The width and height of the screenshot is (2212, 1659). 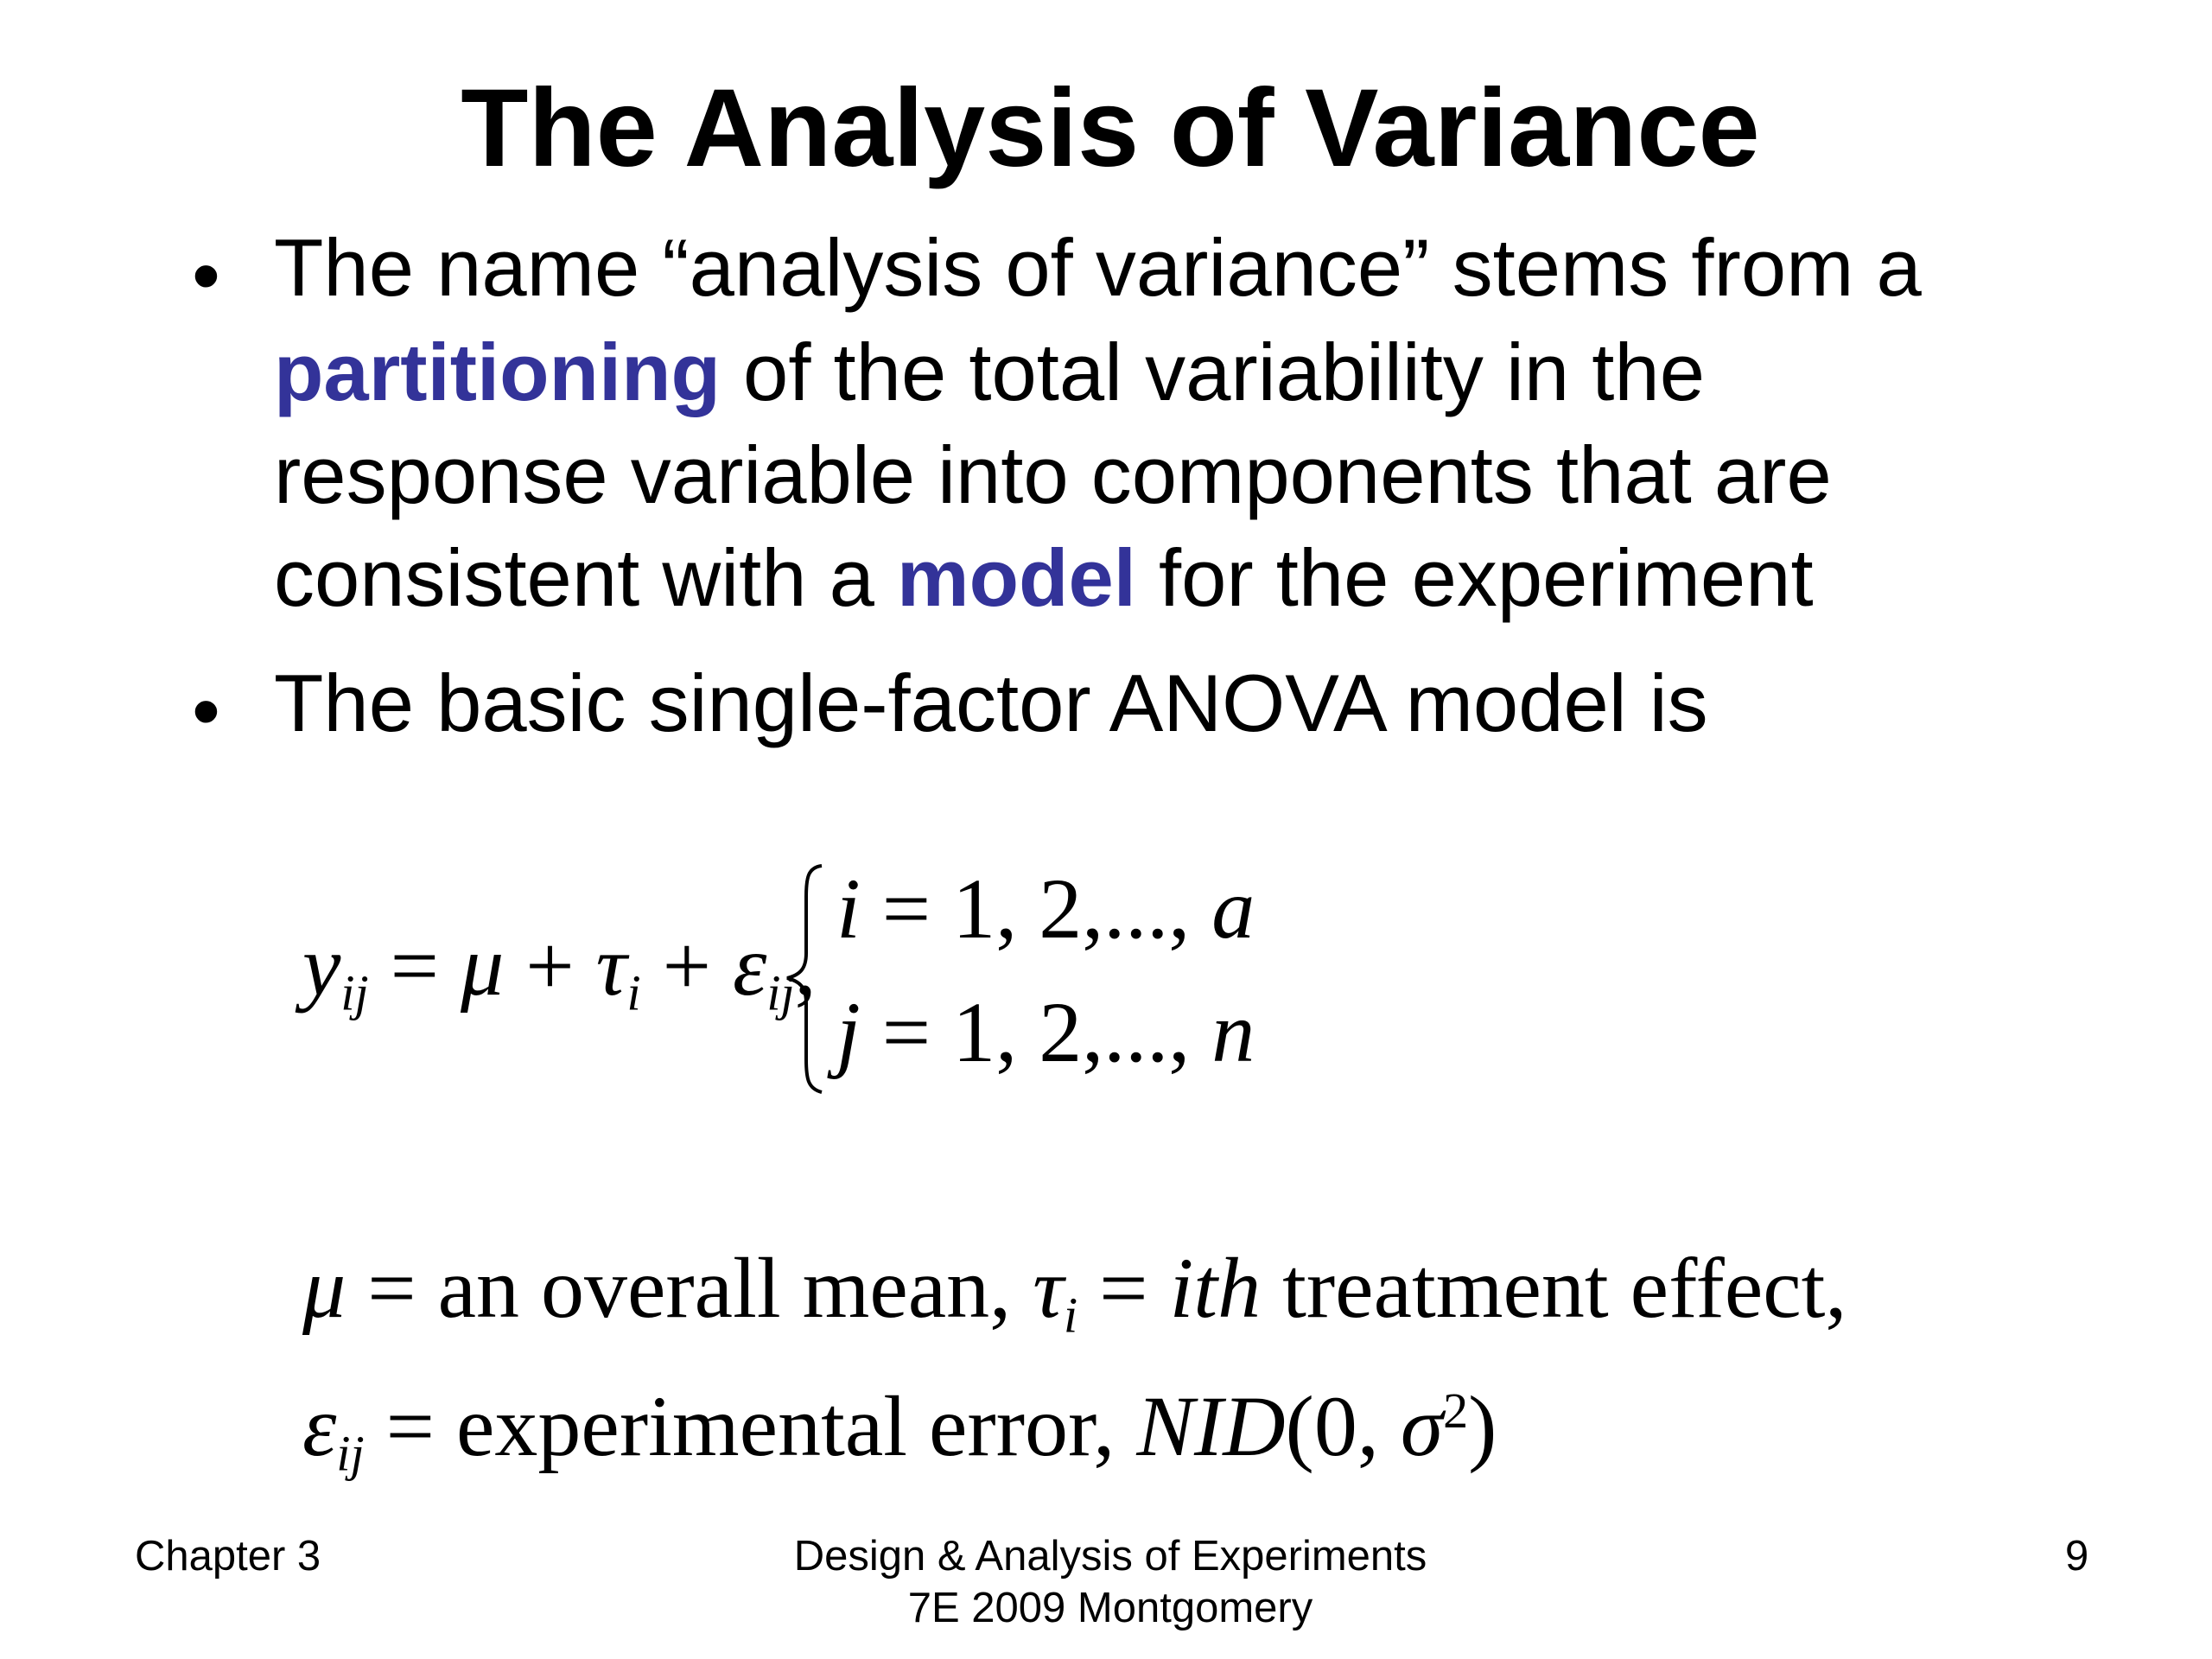 I want to click on math-op: (0,, so click(x=1343, y=1426).